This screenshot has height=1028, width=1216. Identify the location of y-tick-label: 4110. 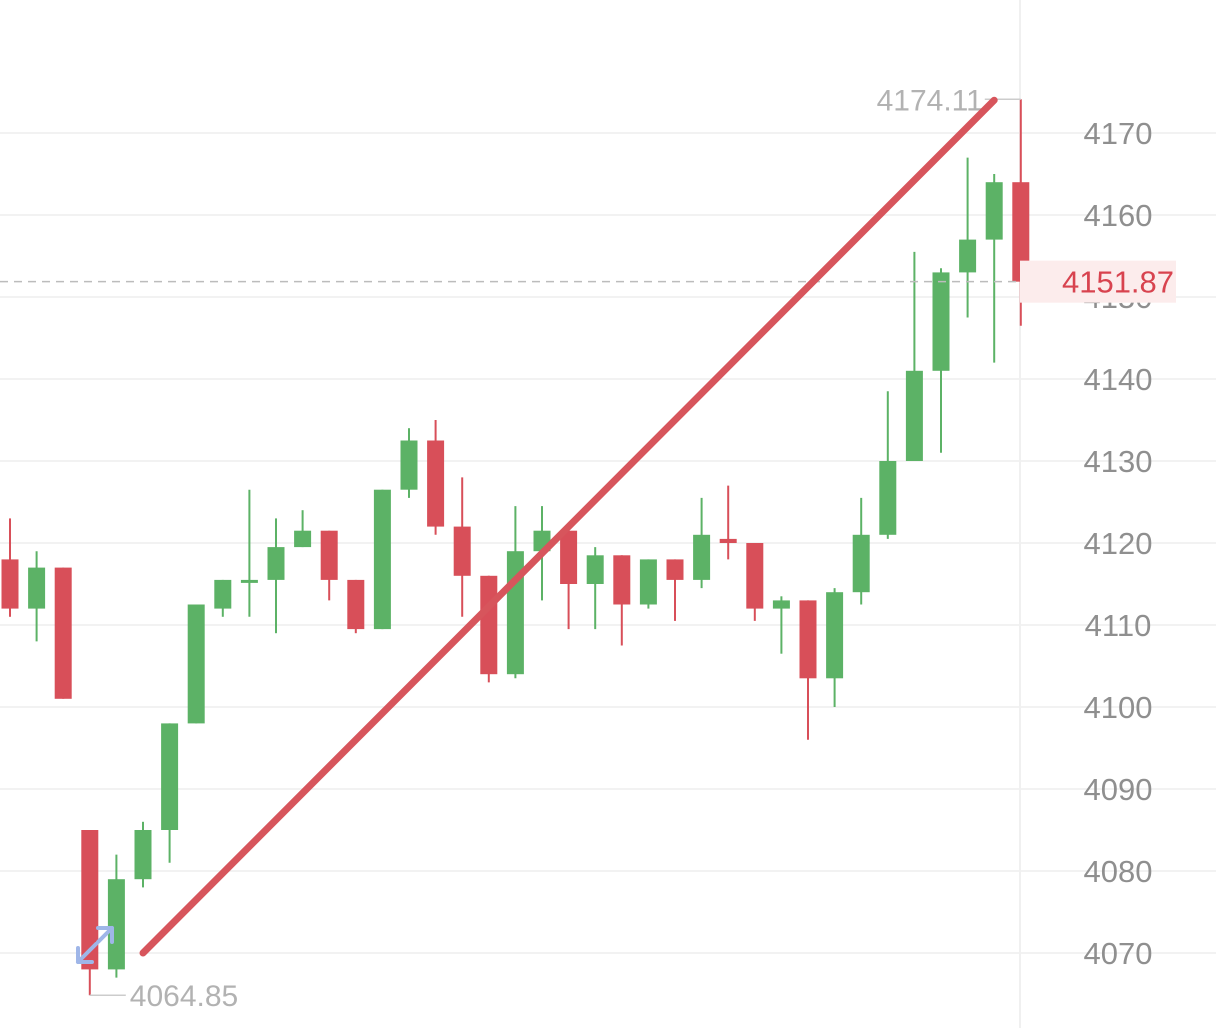
(1118, 625).